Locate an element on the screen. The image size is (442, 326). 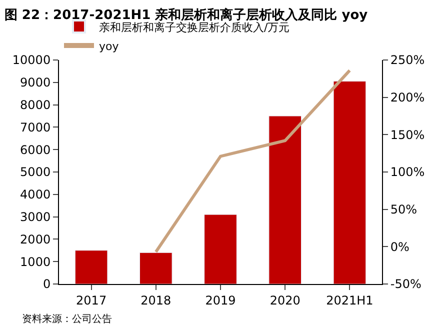
text: 资料来源：公司公告 is located at coordinates (67, 319).